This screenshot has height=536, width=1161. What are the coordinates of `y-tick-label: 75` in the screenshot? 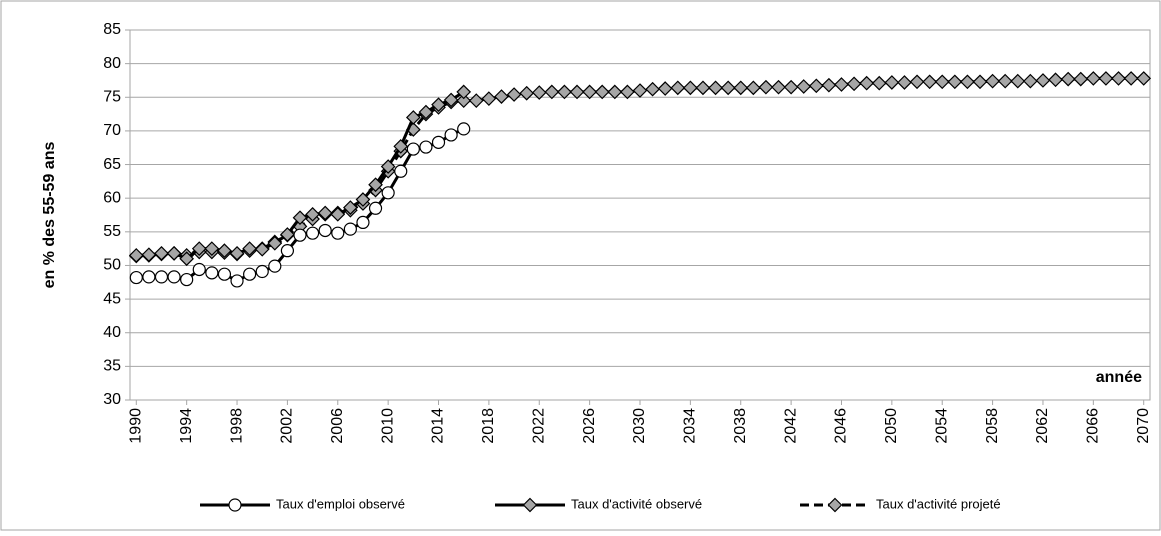 It's located at (112, 96).